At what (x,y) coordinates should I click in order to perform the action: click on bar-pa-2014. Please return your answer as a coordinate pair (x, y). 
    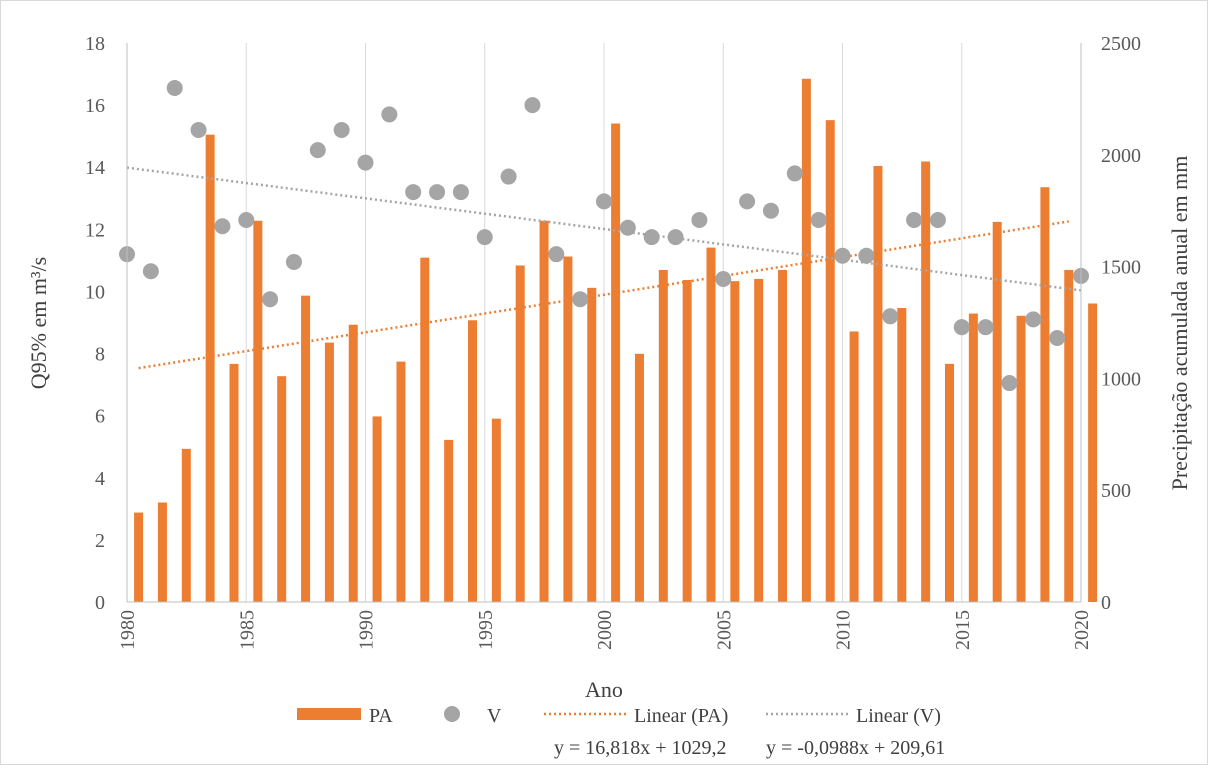
    Looking at the image, I should click on (949, 482).